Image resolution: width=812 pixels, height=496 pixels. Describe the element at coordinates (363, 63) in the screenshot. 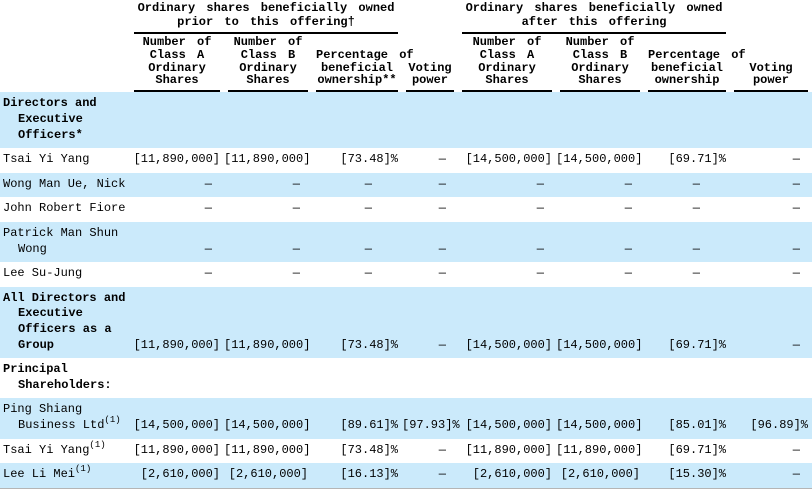

I see `col-header-percentage-prior: Percentage of beneficial ownership**` at that location.